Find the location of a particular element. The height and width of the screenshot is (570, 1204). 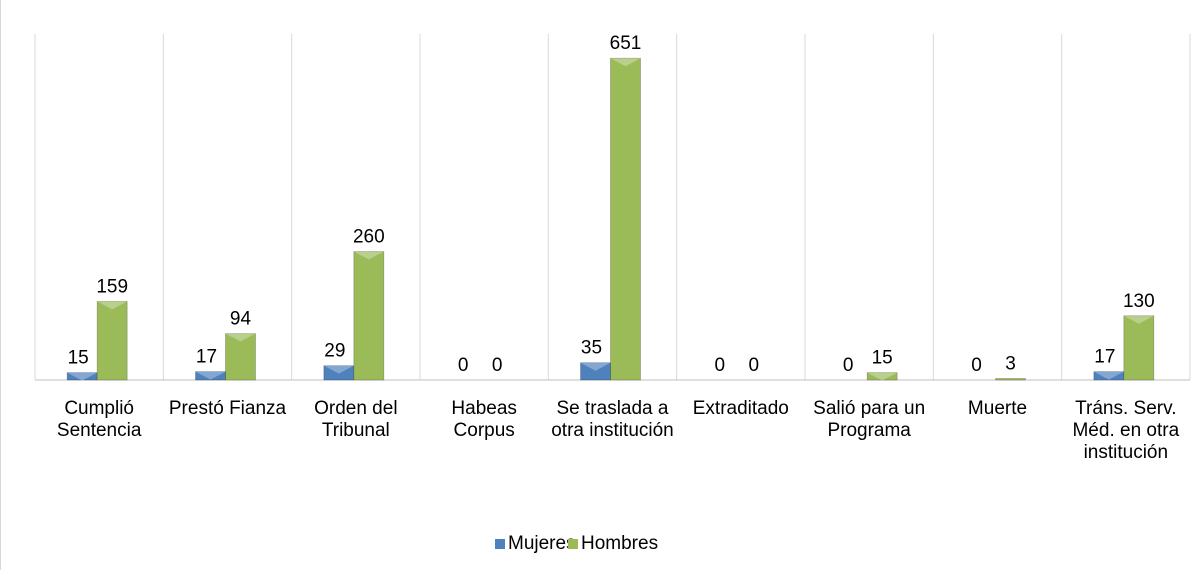

legend-item: Hombres is located at coordinates (613, 544).